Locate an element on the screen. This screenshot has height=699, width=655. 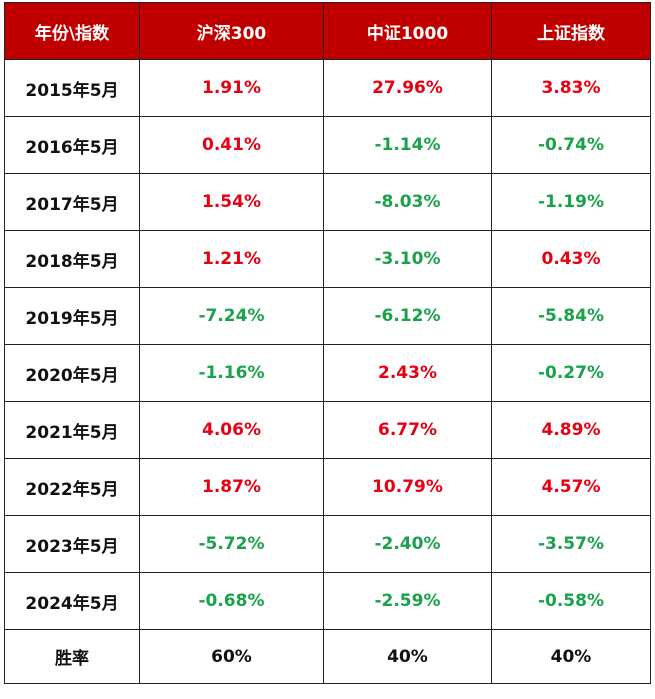
win-rate-row: 胜率 60% 40% 40% is located at coordinates (327, 656).